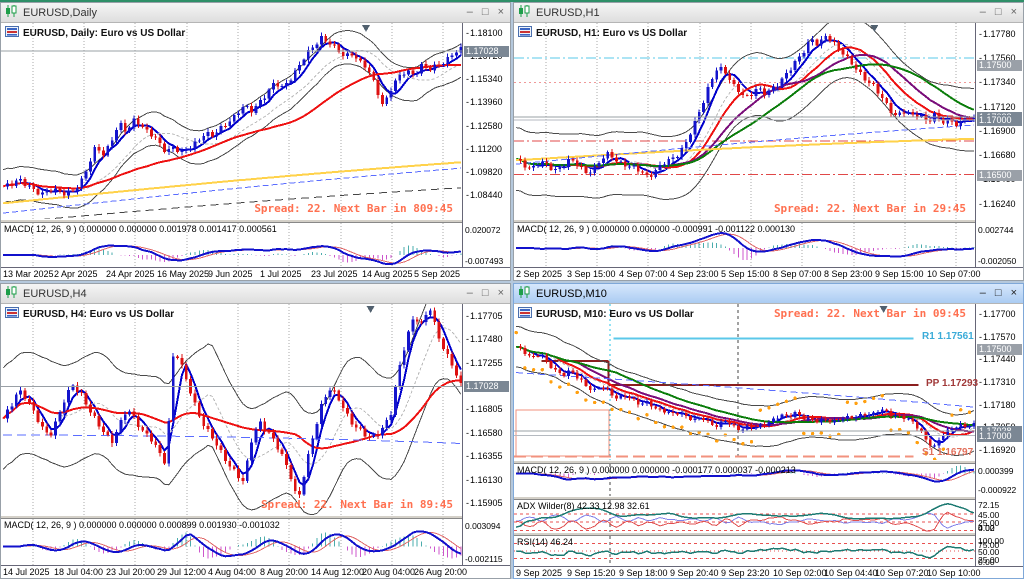  What do you see at coordinates (952, 383) in the screenshot?
I see `pivot-level-label: PP 1.17293` at bounding box center [952, 383].